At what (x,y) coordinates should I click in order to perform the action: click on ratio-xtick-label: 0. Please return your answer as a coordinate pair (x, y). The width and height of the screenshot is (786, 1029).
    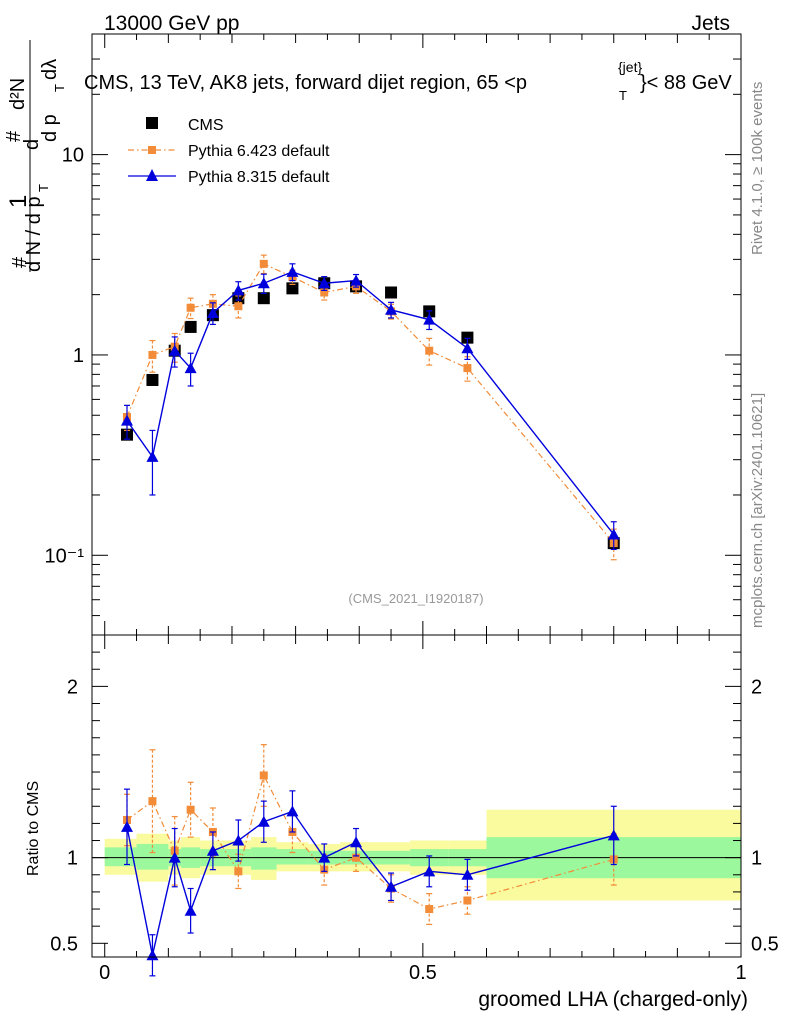
    Looking at the image, I should click on (104, 973).